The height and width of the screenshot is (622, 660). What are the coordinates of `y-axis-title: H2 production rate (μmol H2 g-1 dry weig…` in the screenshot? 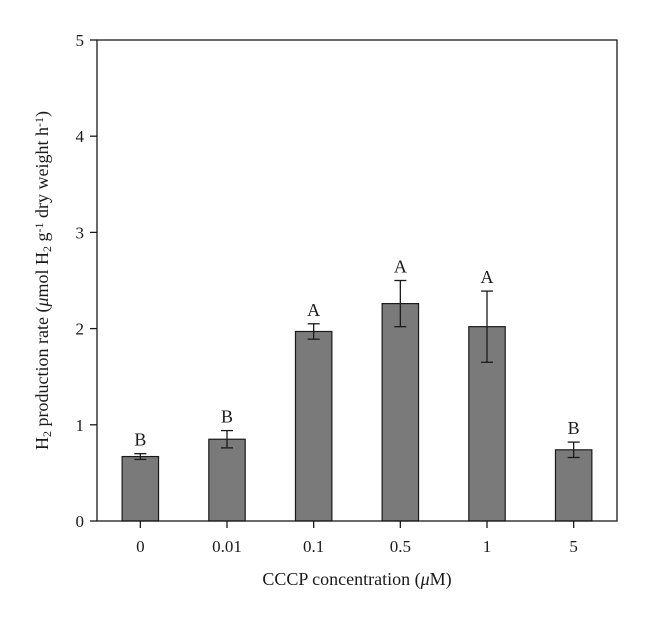 It's located at (43, 280).